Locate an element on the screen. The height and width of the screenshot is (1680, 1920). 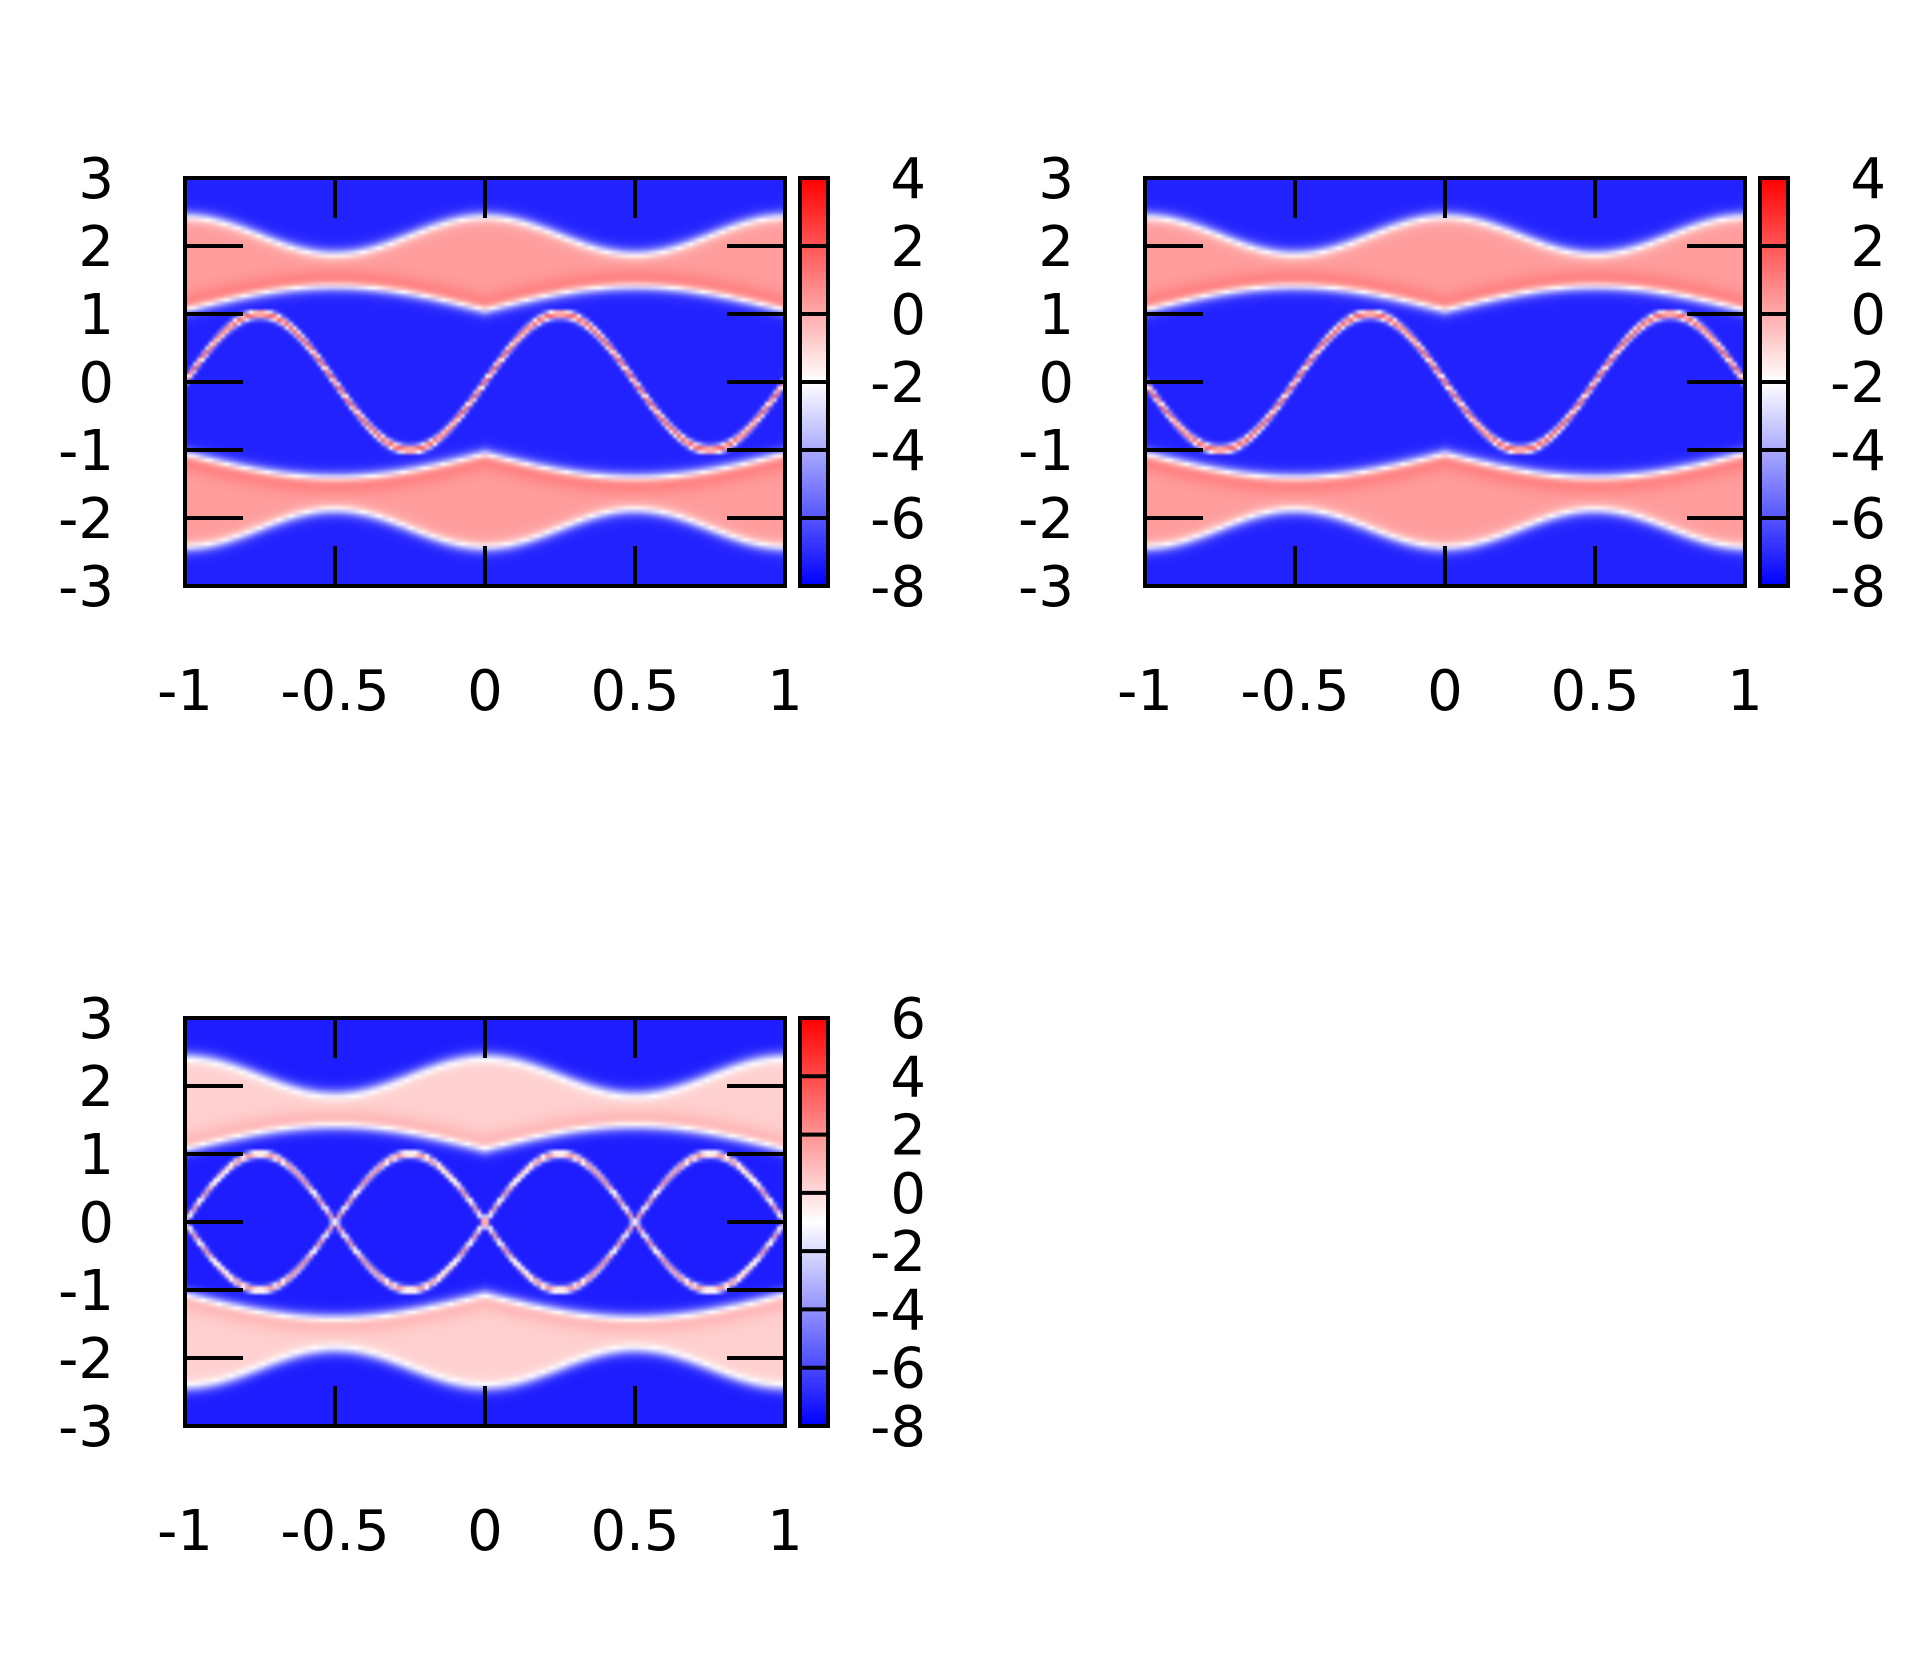
colorbar is located at coordinates (814, 1222).